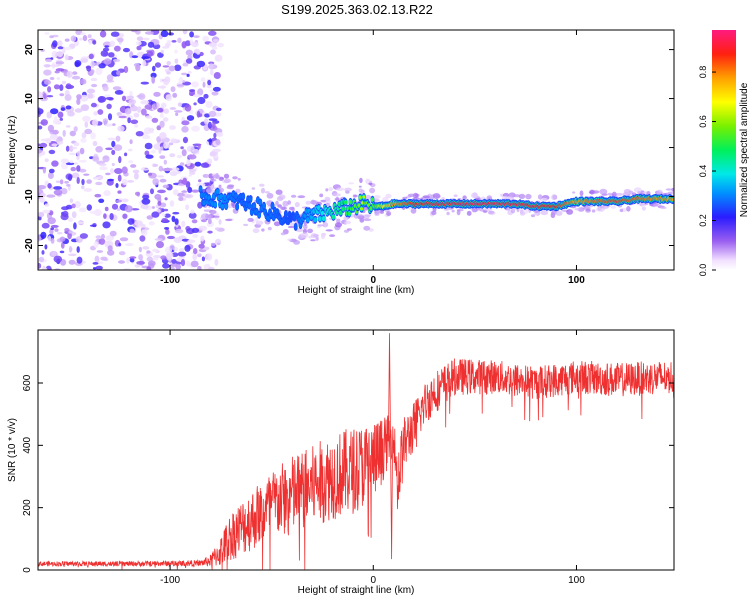 The image size is (750, 600). What do you see at coordinates (576, 580) in the screenshot?
I see `x-tick-label: 100` at bounding box center [576, 580].